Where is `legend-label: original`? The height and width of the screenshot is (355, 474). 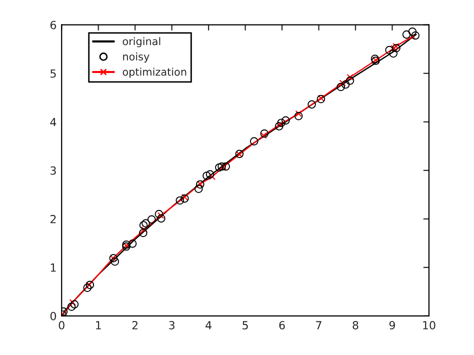 legend-label: original is located at coordinates (141, 42).